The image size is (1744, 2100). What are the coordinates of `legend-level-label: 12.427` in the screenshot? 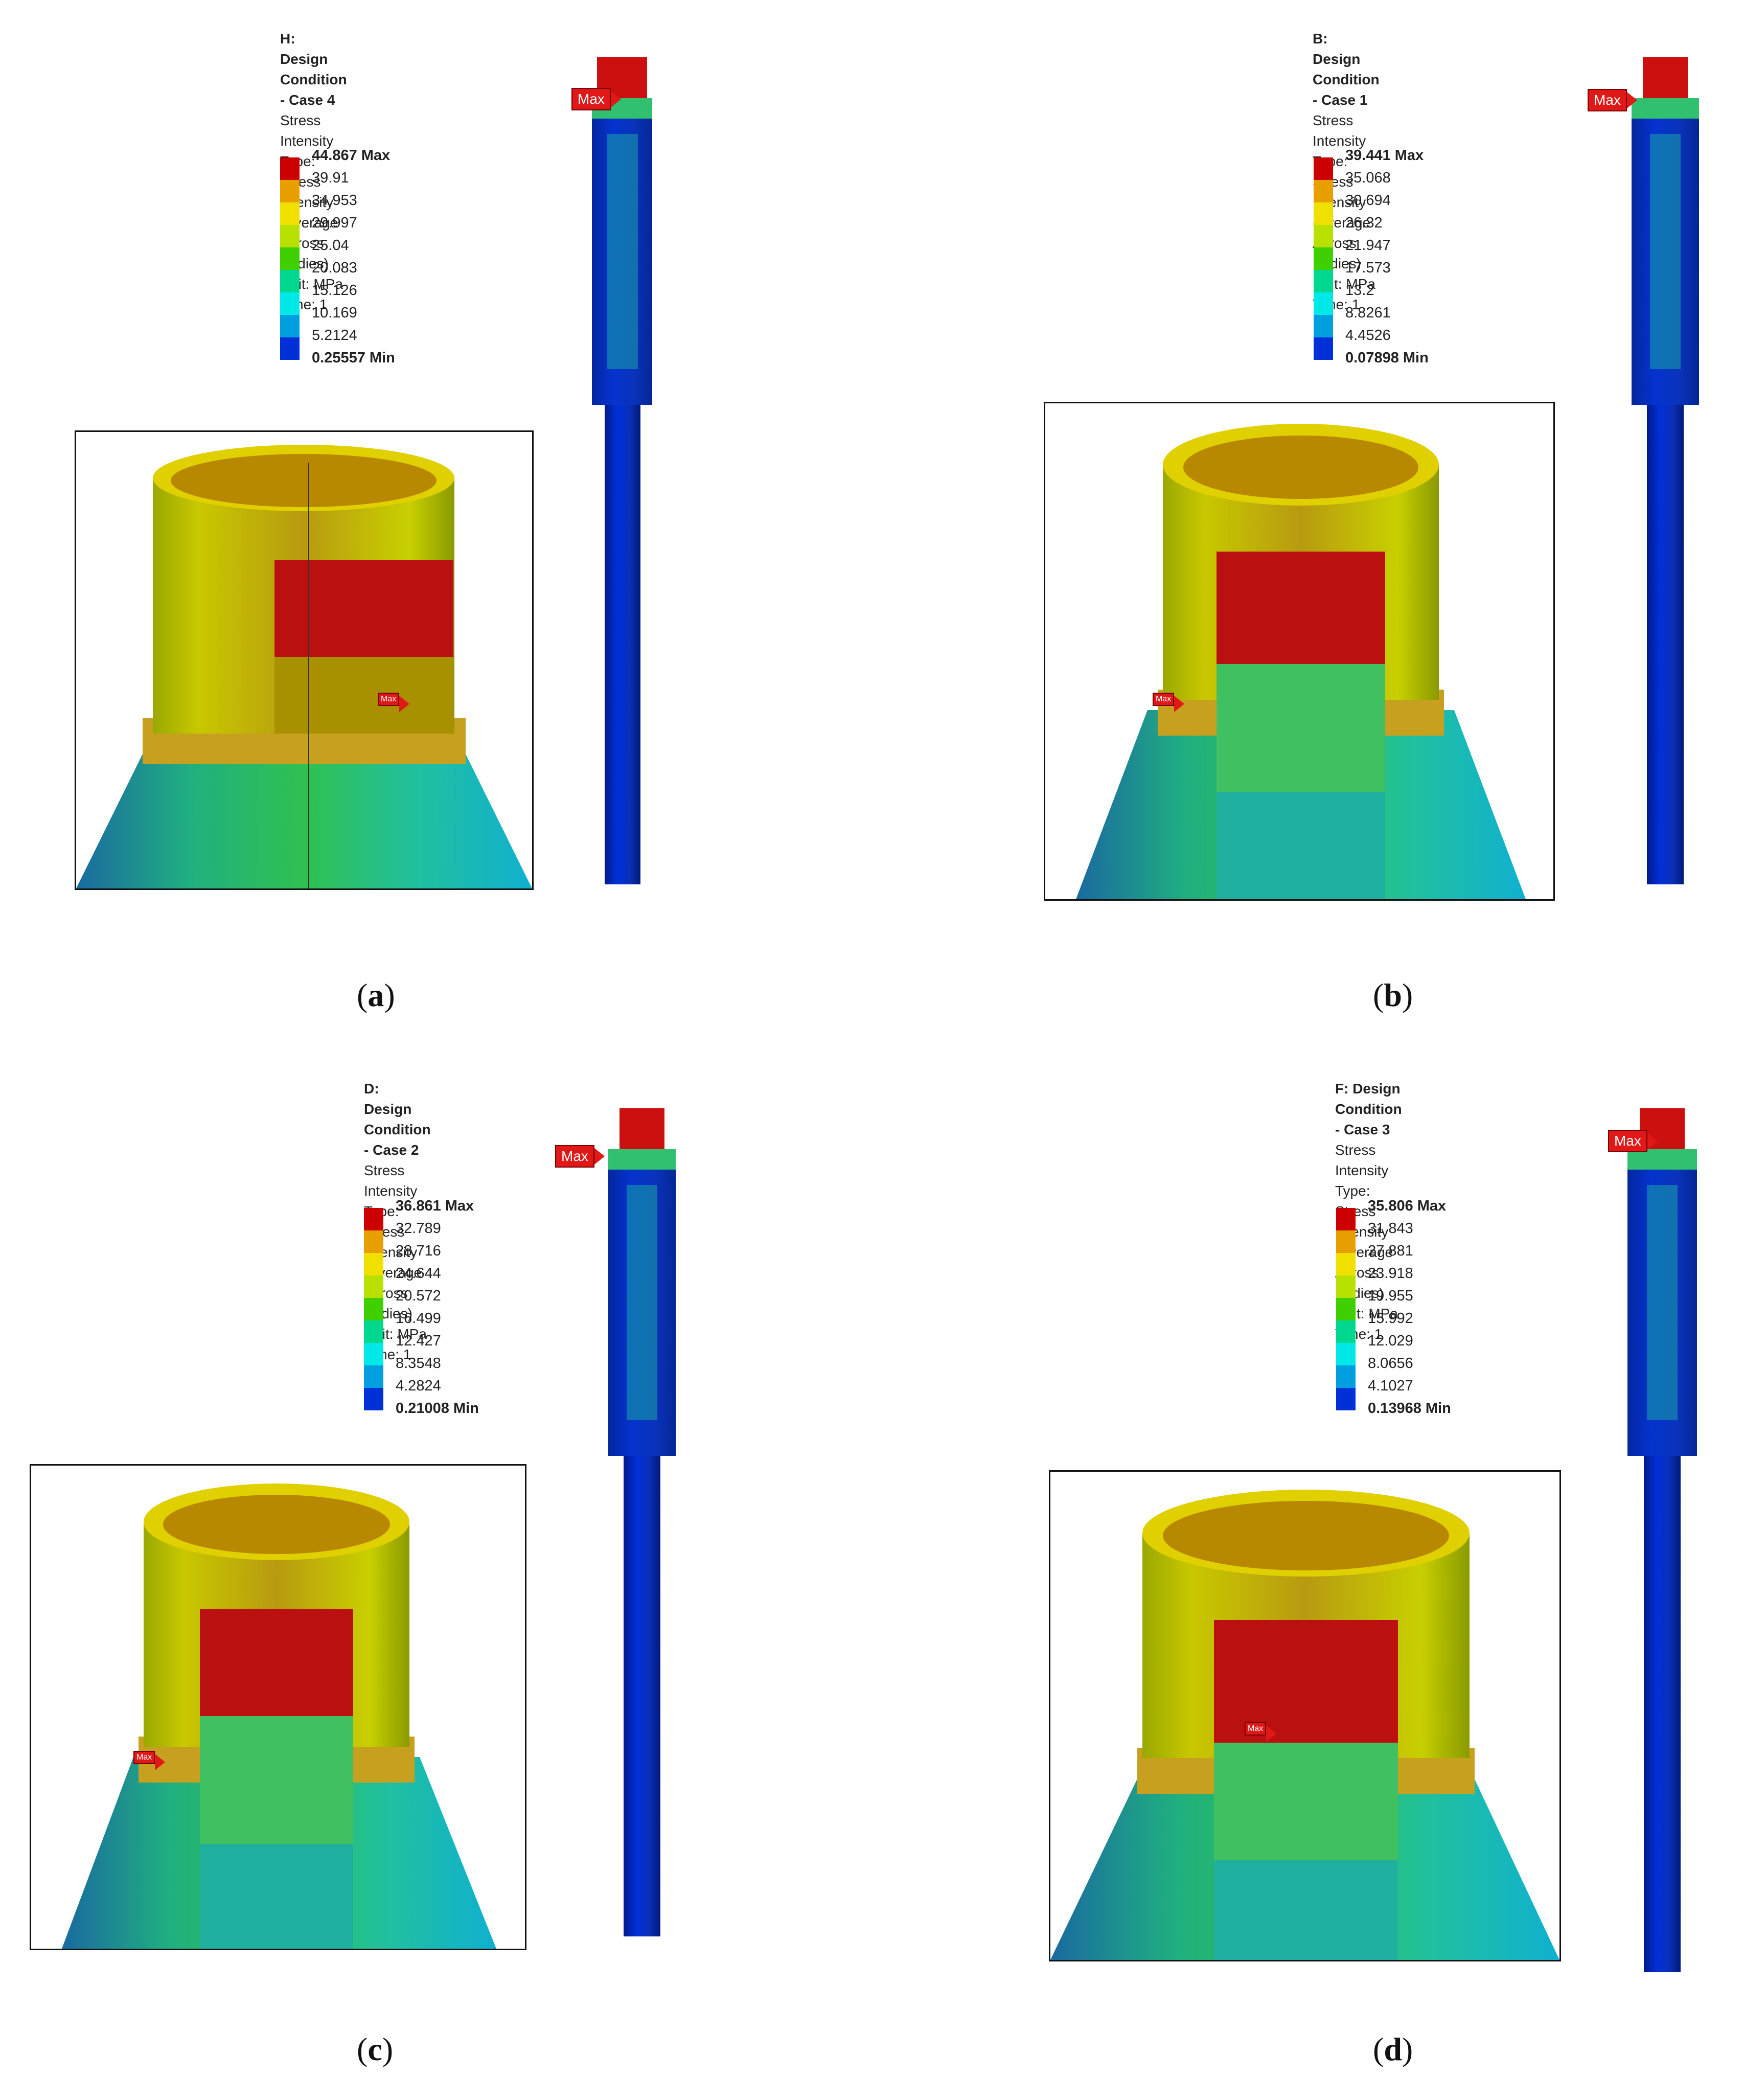 It's located at (419, 1341).